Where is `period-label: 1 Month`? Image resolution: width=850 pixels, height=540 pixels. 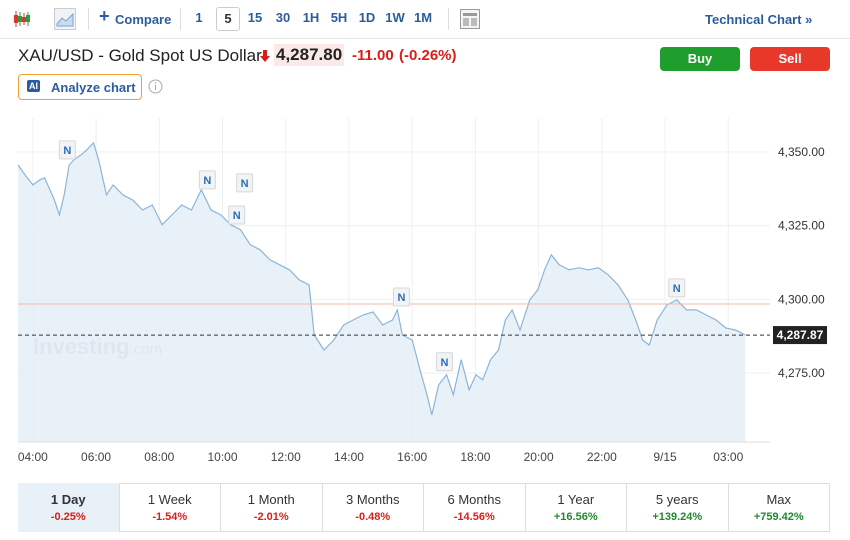 period-label: 1 Month is located at coordinates (271, 499).